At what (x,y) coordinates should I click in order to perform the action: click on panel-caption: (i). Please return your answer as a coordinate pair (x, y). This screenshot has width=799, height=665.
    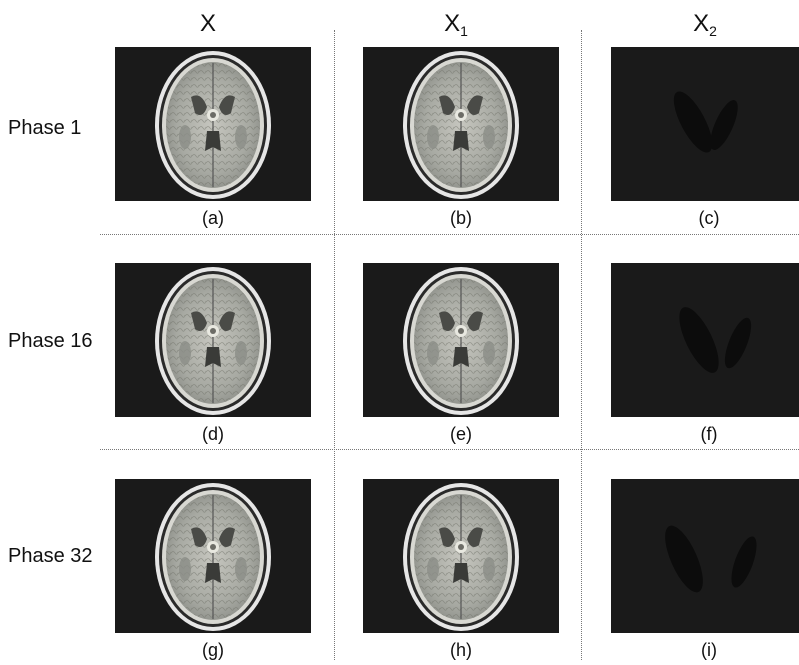
    Looking at the image, I should click on (709, 650).